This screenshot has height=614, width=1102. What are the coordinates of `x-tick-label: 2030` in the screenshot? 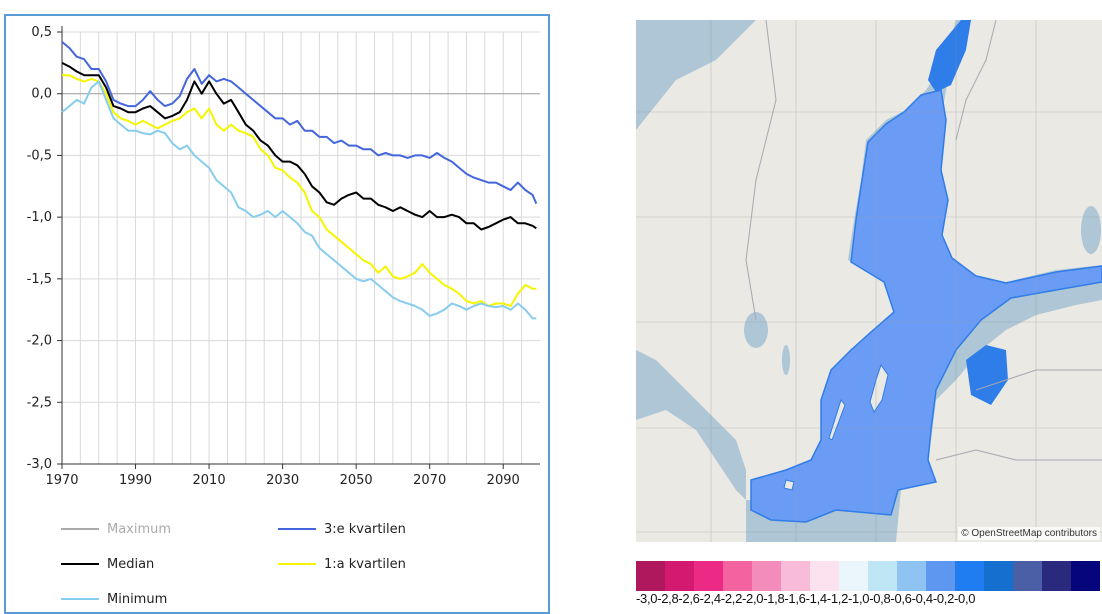 It's located at (282, 480).